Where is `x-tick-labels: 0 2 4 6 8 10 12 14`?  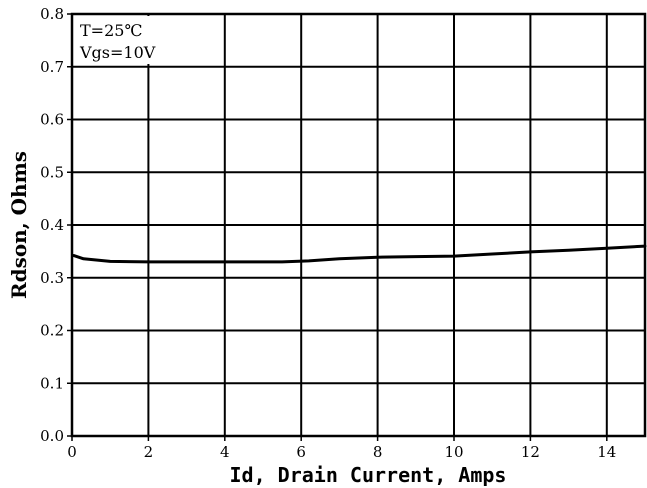 x-tick-labels: 0 2 4 6 8 10 12 14 is located at coordinates (341, 452).